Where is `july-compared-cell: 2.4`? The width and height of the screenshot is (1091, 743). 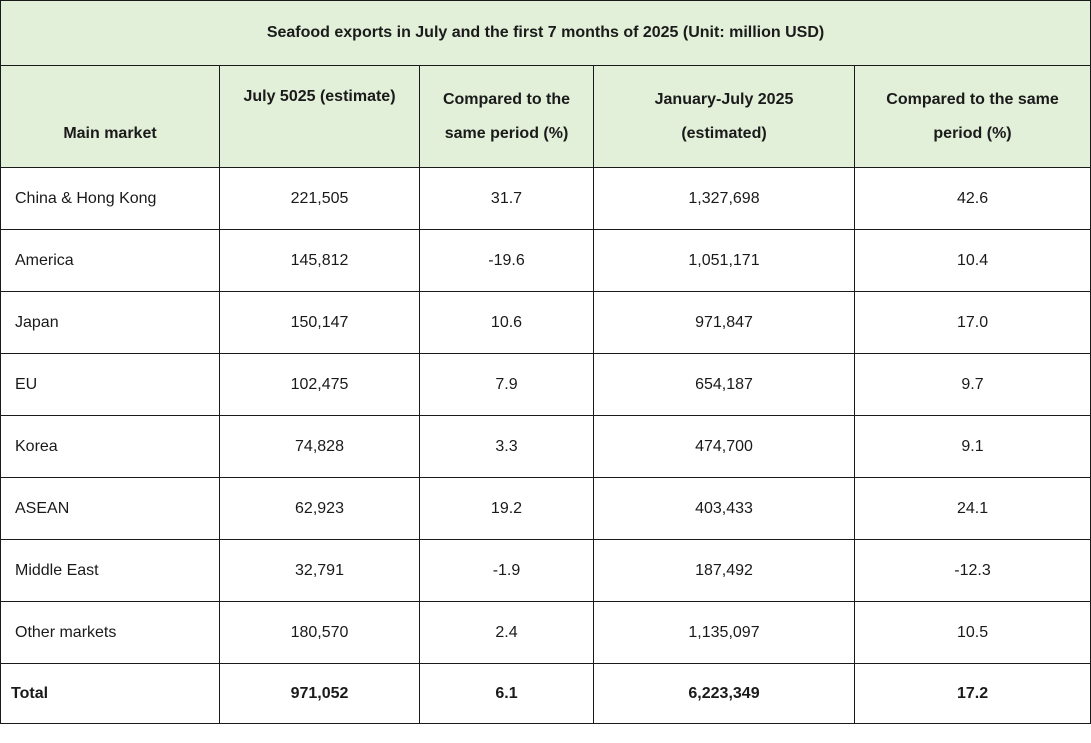
july-compared-cell: 2.4 is located at coordinates (506, 632).